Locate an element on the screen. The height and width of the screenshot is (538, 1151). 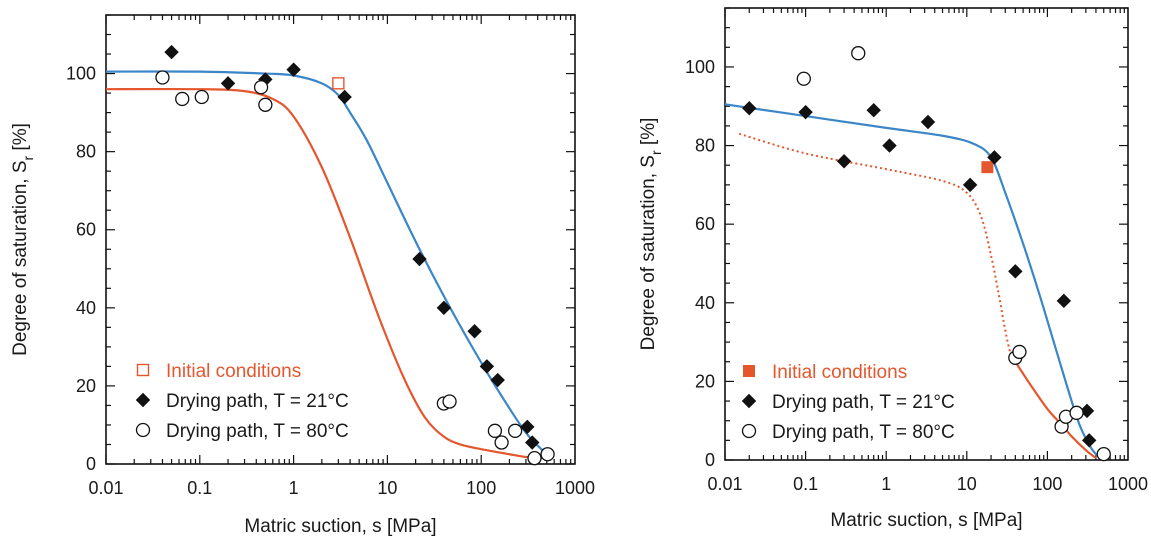
x-tick-label: 100 is located at coordinates (1047, 484).